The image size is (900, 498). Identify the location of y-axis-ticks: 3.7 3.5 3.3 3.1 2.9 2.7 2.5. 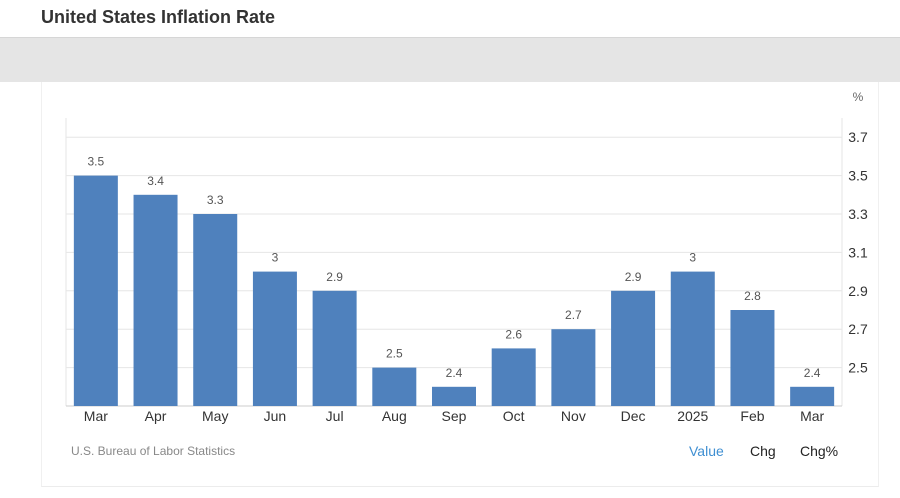
(858, 252).